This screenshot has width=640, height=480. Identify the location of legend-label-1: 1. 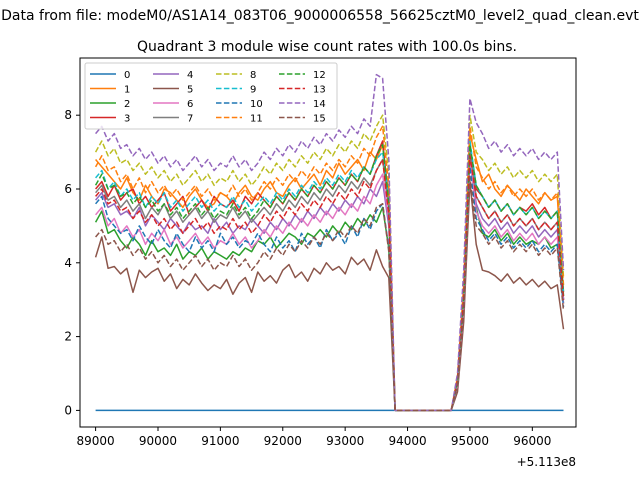
(127, 90).